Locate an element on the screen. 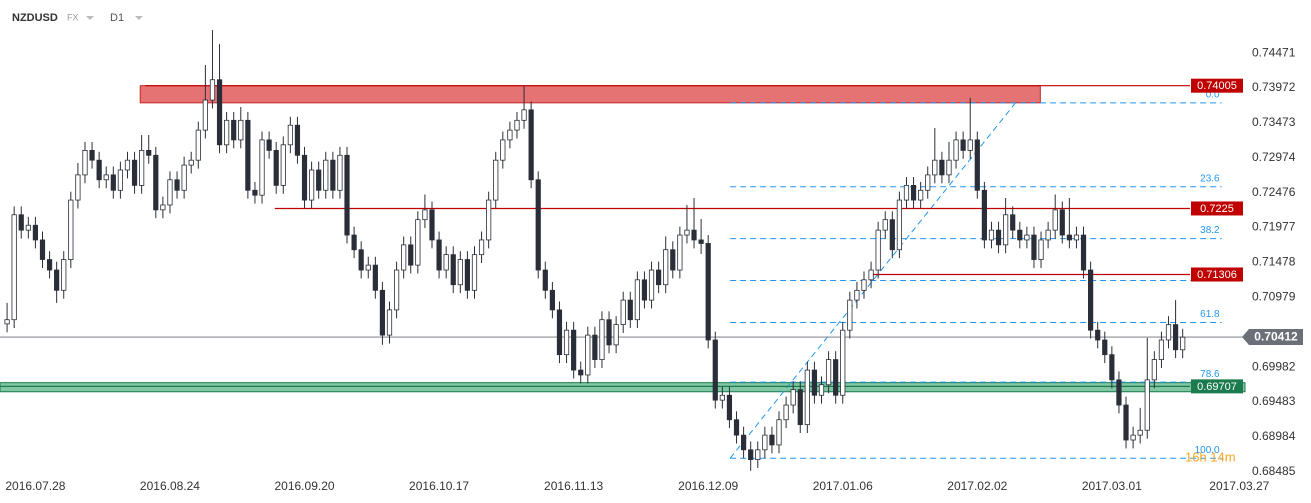 Image resolution: width=1311 pixels, height=503 pixels. zone is located at coordinates (590, 94).